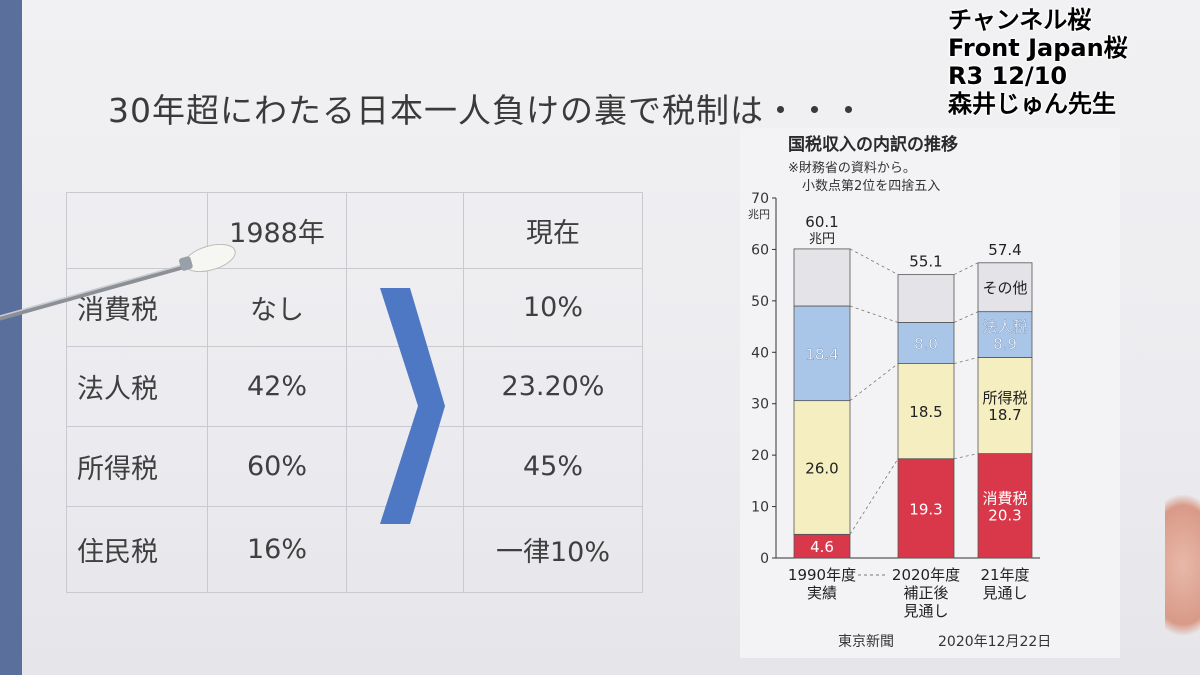 Image resolution: width=1200 pixels, height=675 pixels. Describe the element at coordinates (553, 307) in the screenshot. I see `rate-now-cell: 10%` at that location.